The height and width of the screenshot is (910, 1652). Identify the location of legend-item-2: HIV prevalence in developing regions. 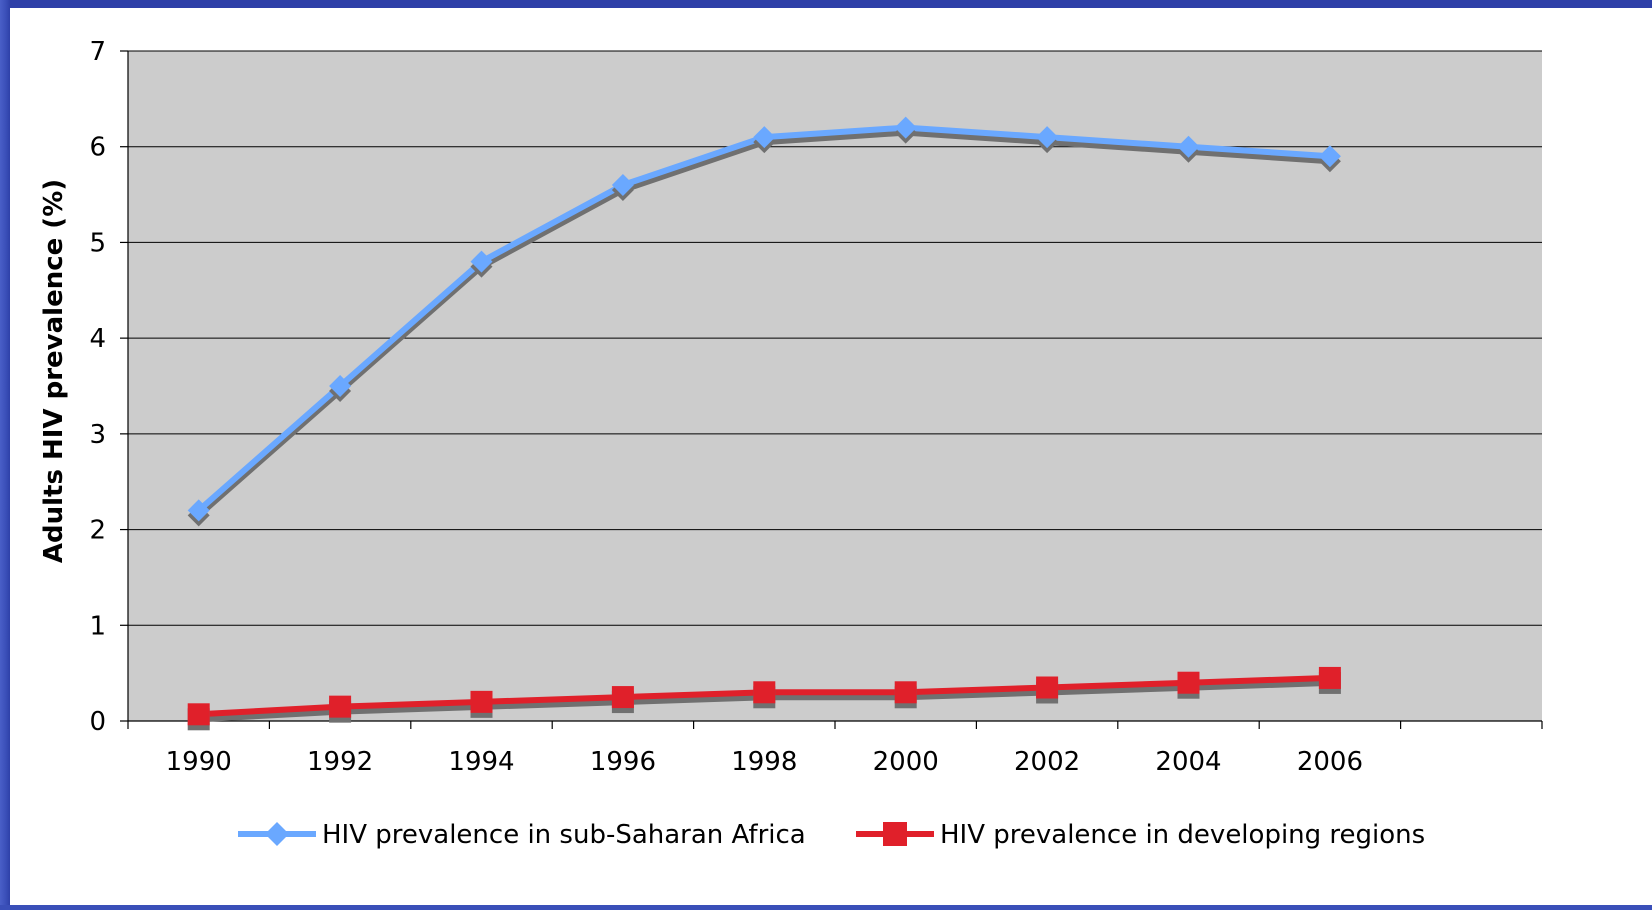
(1140, 835).